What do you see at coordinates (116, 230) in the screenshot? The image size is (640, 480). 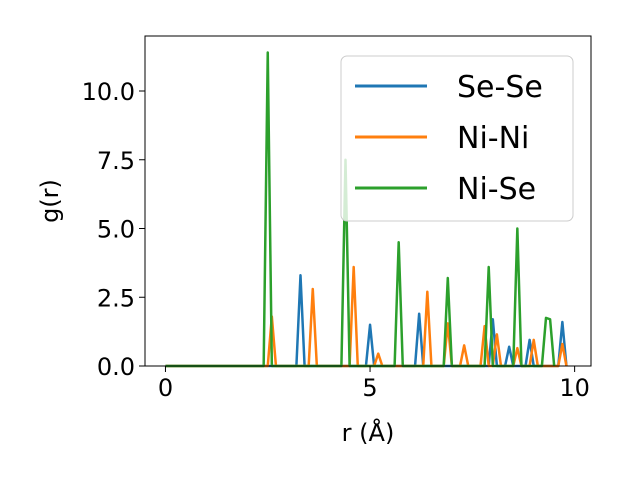 I see `y-tick-label: 5.0` at bounding box center [116, 230].